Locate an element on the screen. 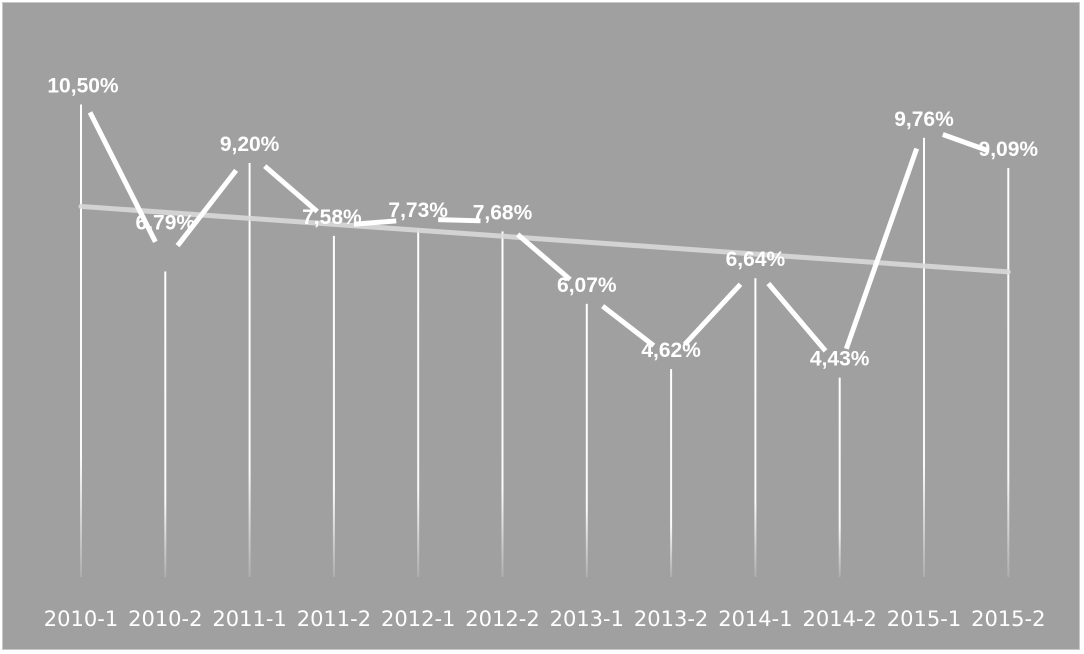 Image resolution: width=1084 pixels, height=654 pixels. x-tick-label: 2015-2 is located at coordinates (1008, 619).